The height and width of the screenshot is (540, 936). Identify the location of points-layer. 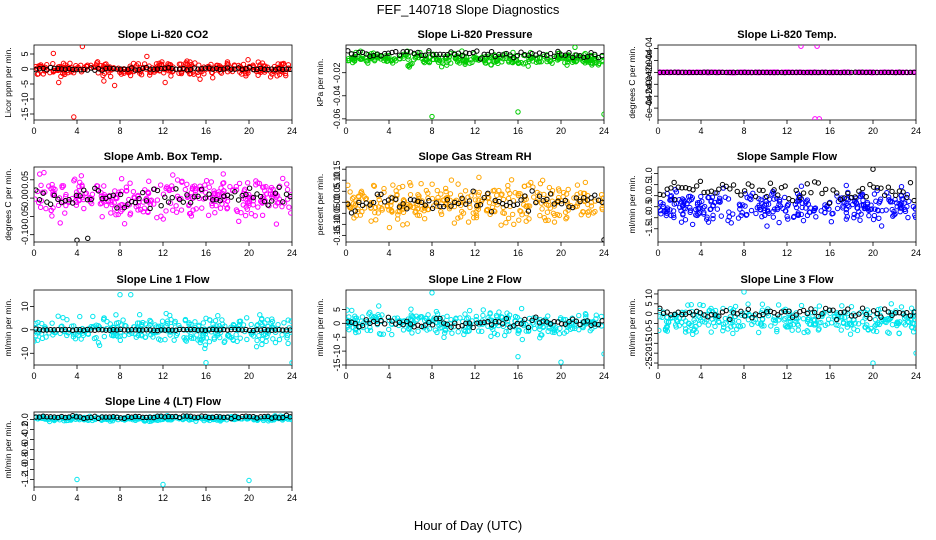
(163, 328).